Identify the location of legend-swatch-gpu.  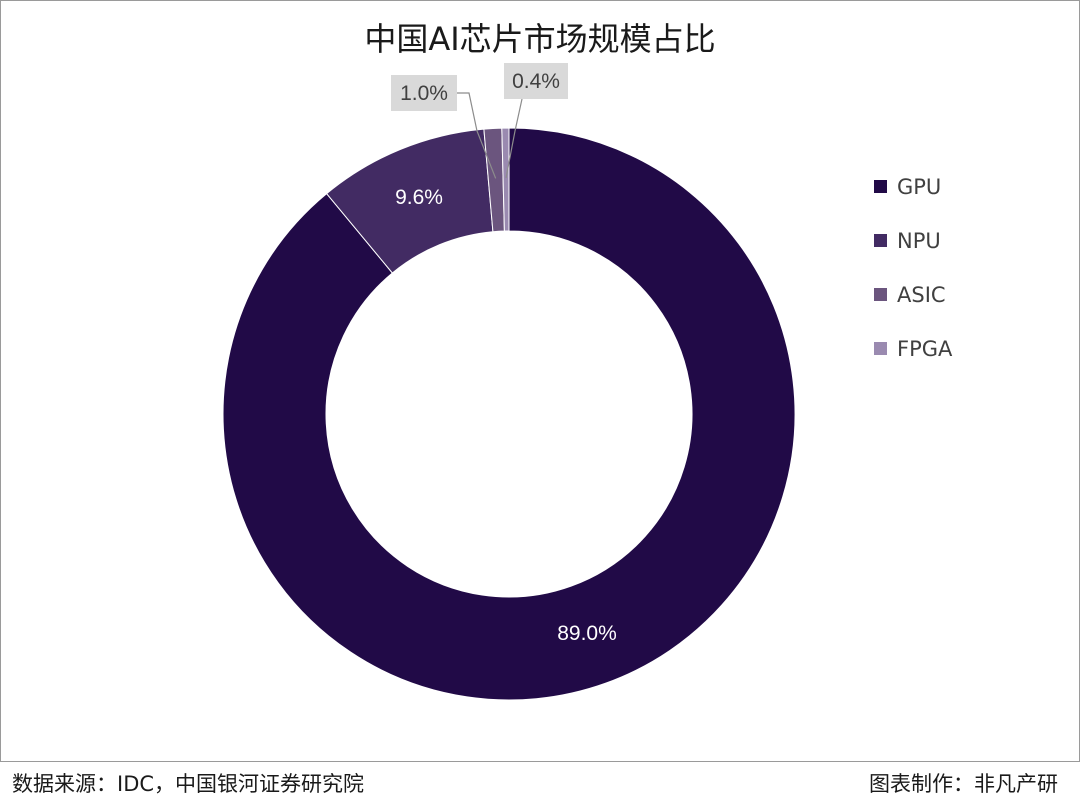
(880, 186).